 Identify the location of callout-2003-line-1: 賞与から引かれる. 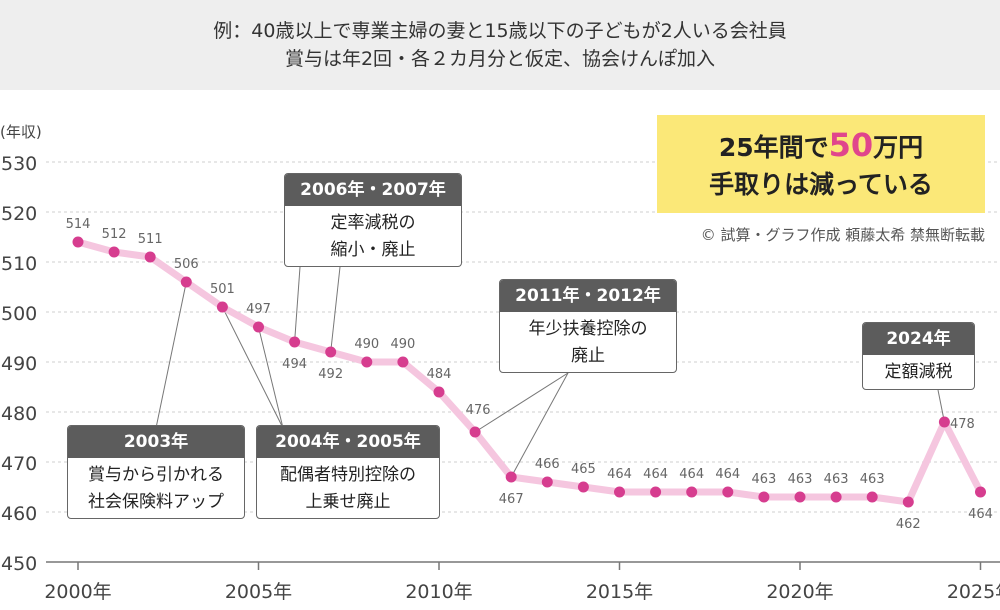
(156, 475).